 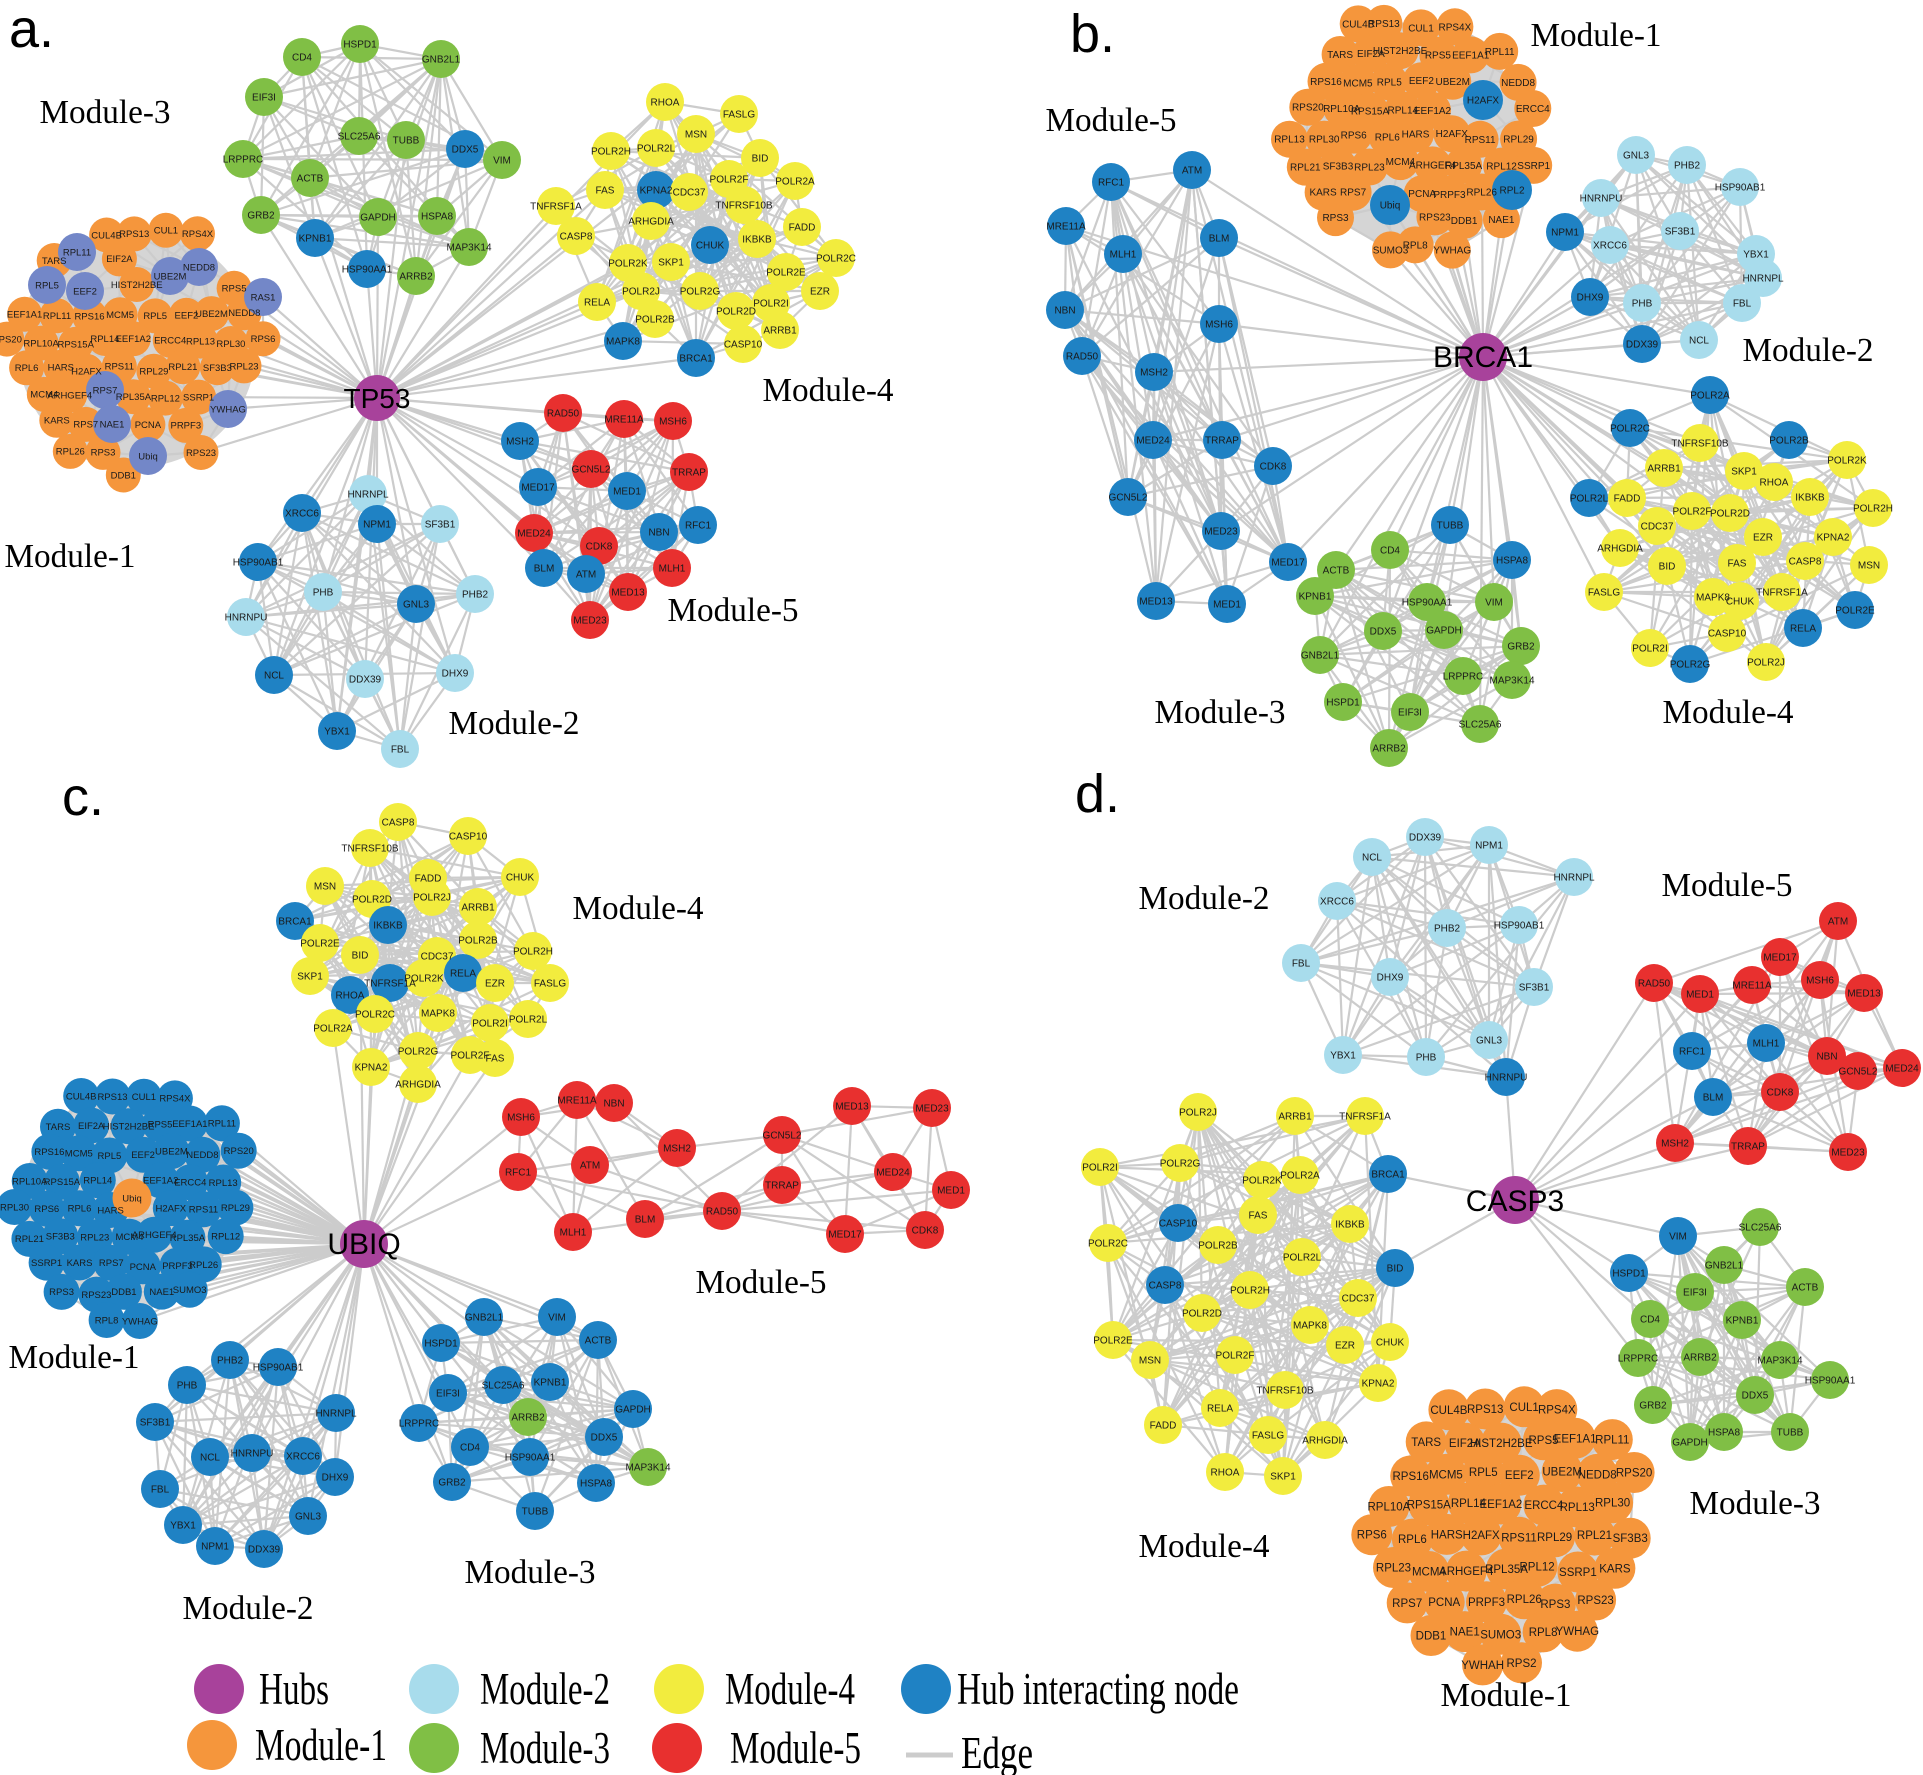 I want to click on svg-text: RPS23, so click(x=1595, y=1601).